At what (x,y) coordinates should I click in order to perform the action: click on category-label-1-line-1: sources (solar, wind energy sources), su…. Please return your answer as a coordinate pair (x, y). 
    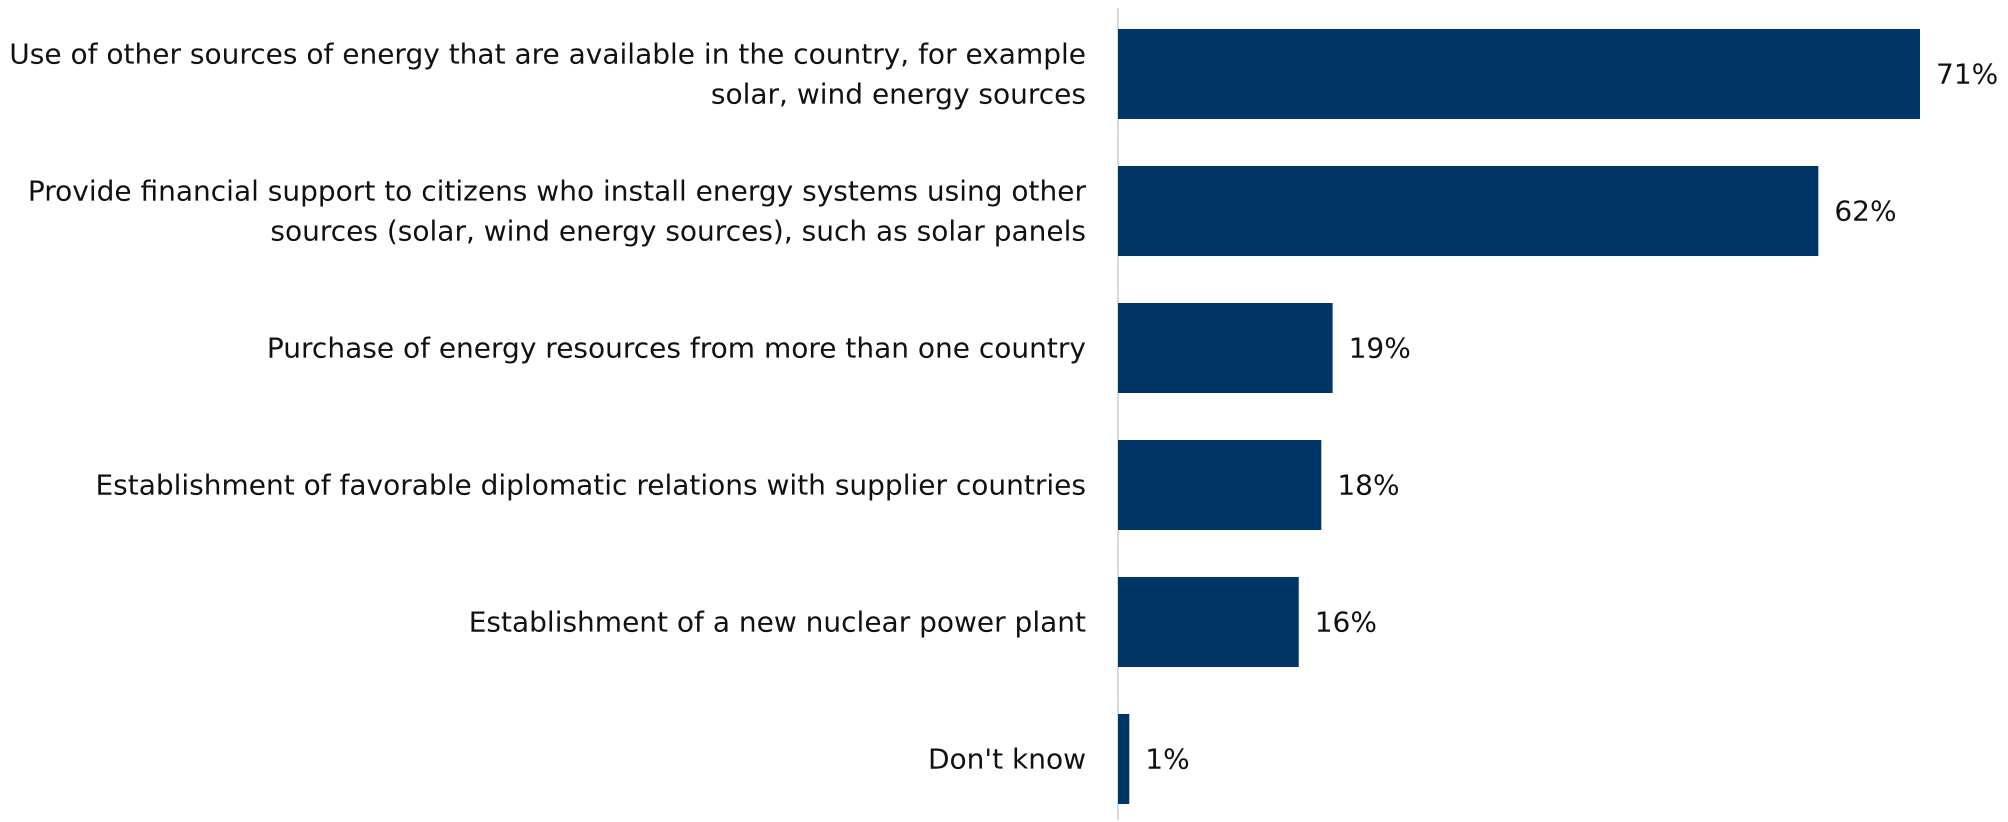
    Looking at the image, I should click on (678, 231).